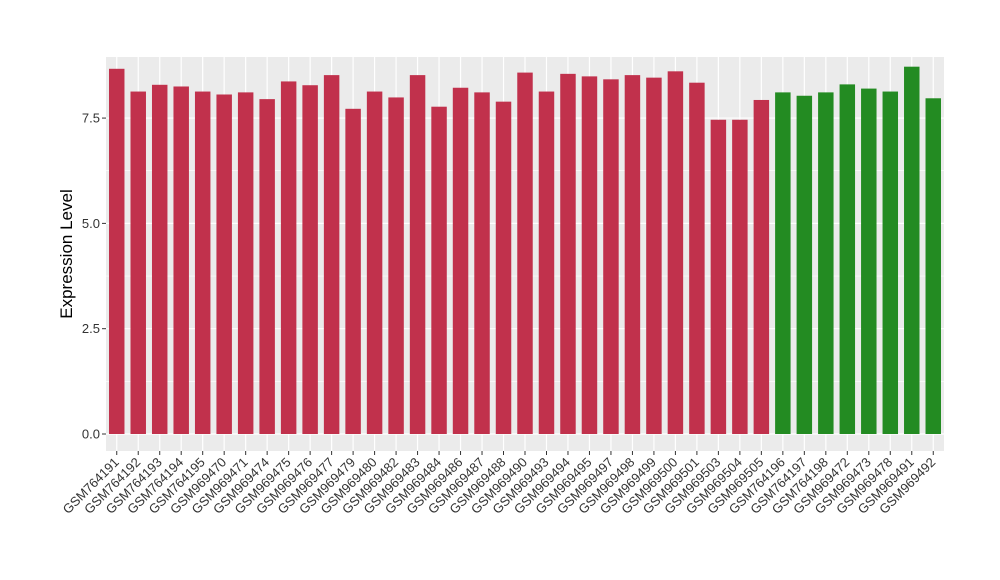 The height and width of the screenshot is (580, 1000). I want to click on bar-GSM969472, so click(847, 259).